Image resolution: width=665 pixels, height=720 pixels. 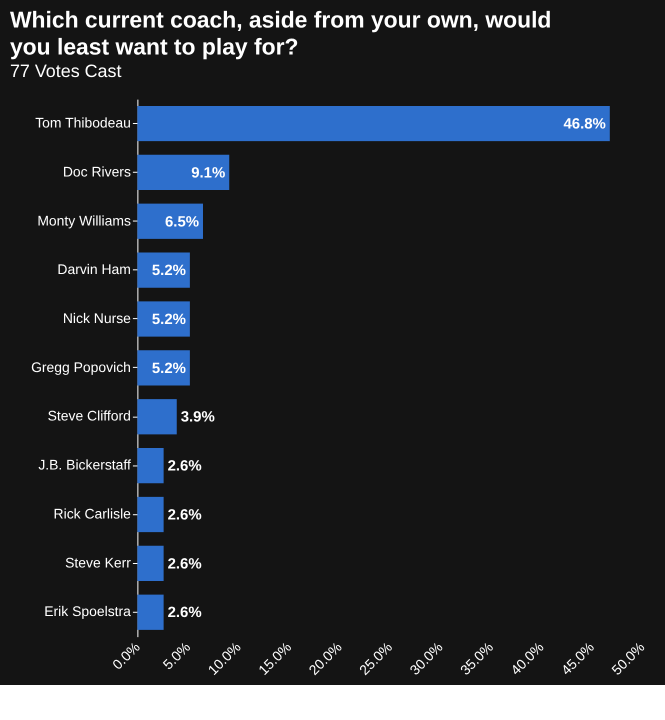 What do you see at coordinates (97, 318) in the screenshot?
I see `y-tick-label: Nick Nurse` at bounding box center [97, 318].